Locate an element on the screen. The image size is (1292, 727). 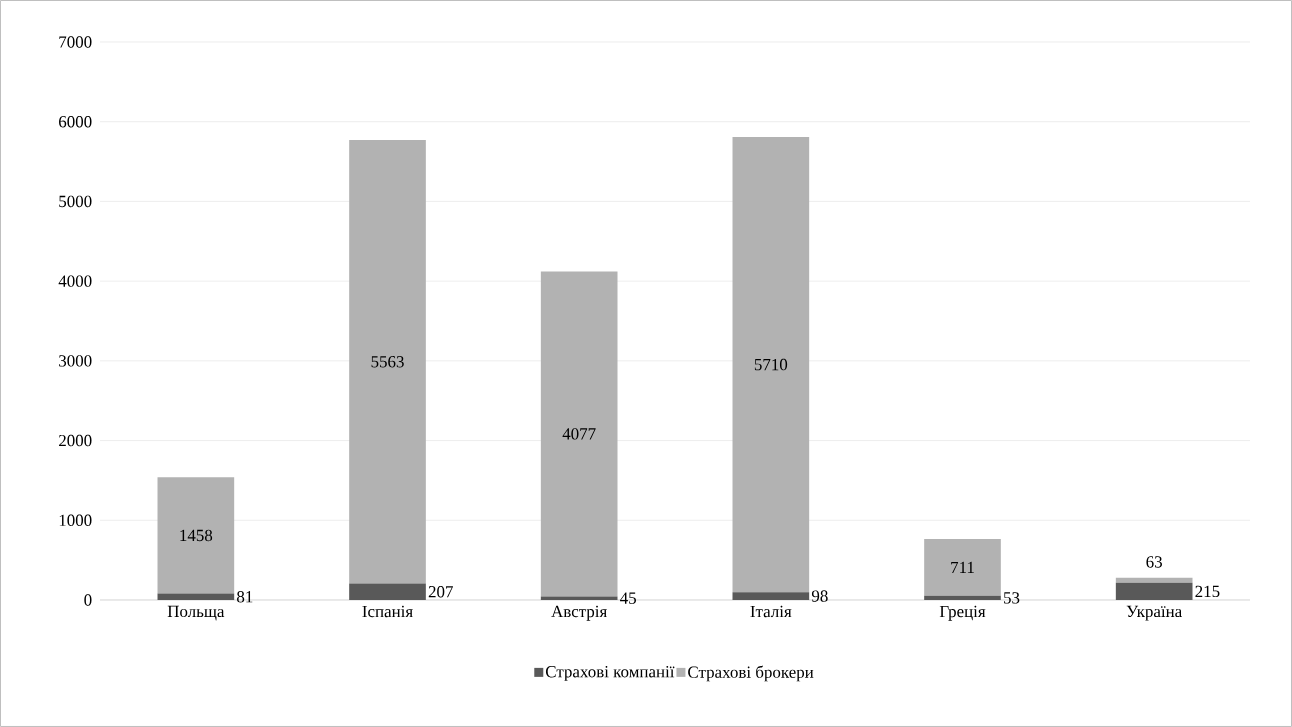
y-tick-label: 1000 is located at coordinates (75, 520).